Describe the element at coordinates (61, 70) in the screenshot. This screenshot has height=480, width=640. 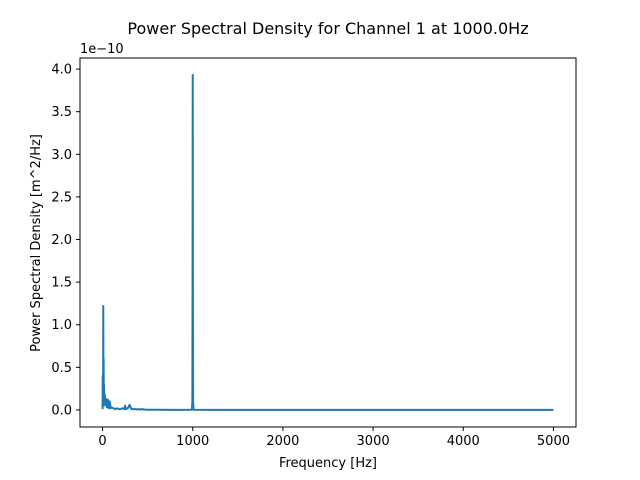
I see `y-tick-label: 4.0` at that location.